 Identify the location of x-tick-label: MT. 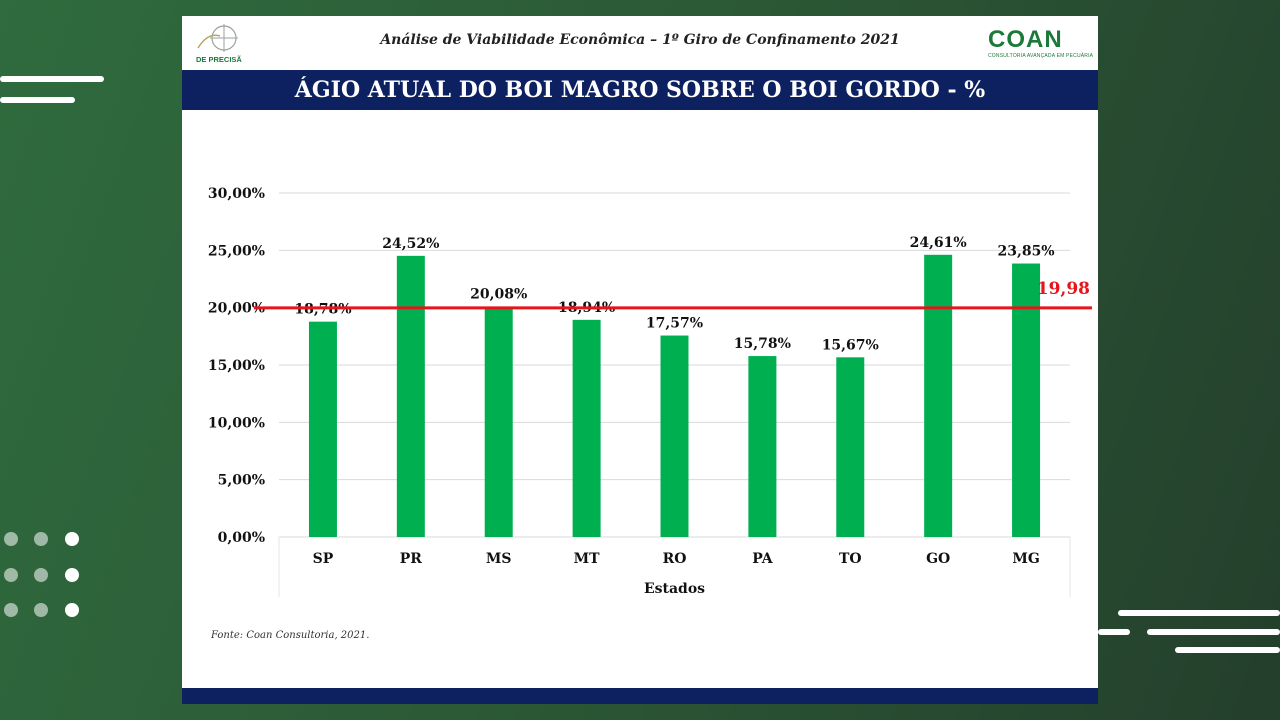
(587, 559).